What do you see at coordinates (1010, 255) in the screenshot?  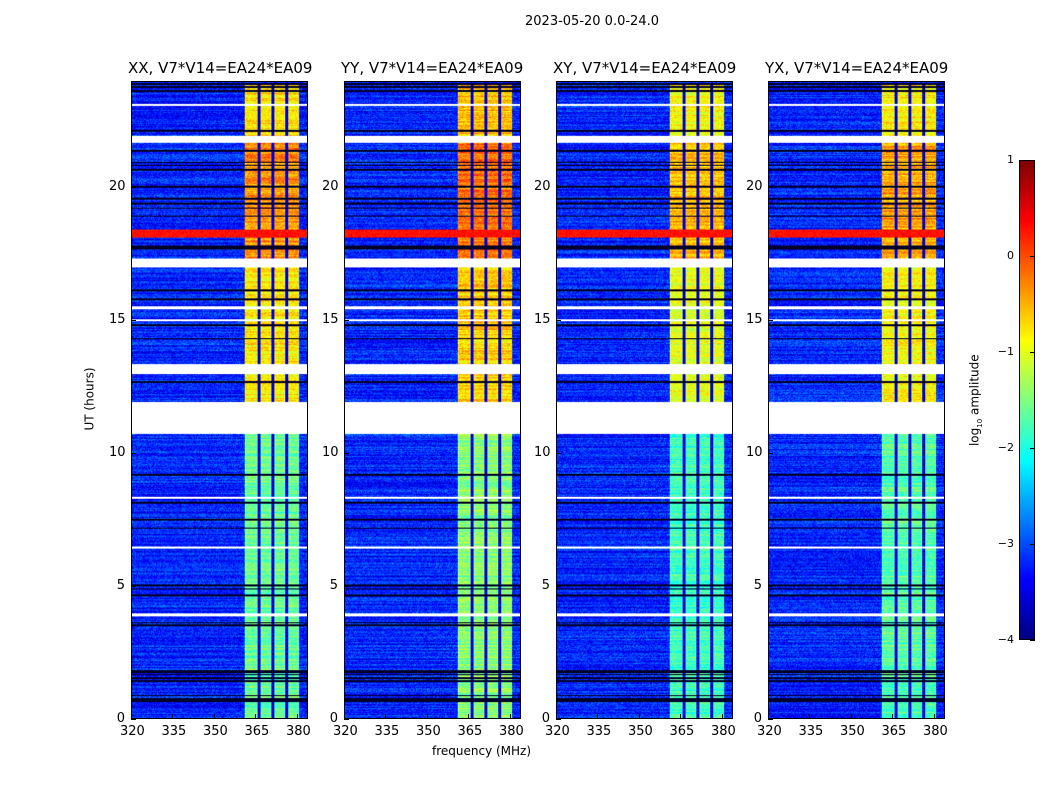 I see `colorbar-tick-label: 0` at bounding box center [1010, 255].